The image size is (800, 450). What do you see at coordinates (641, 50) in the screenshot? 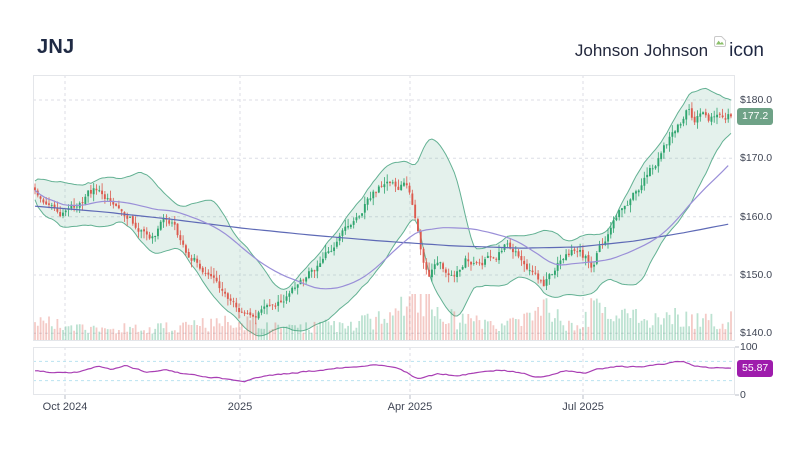
I see `company-name: Johnson Johnson` at bounding box center [641, 50].